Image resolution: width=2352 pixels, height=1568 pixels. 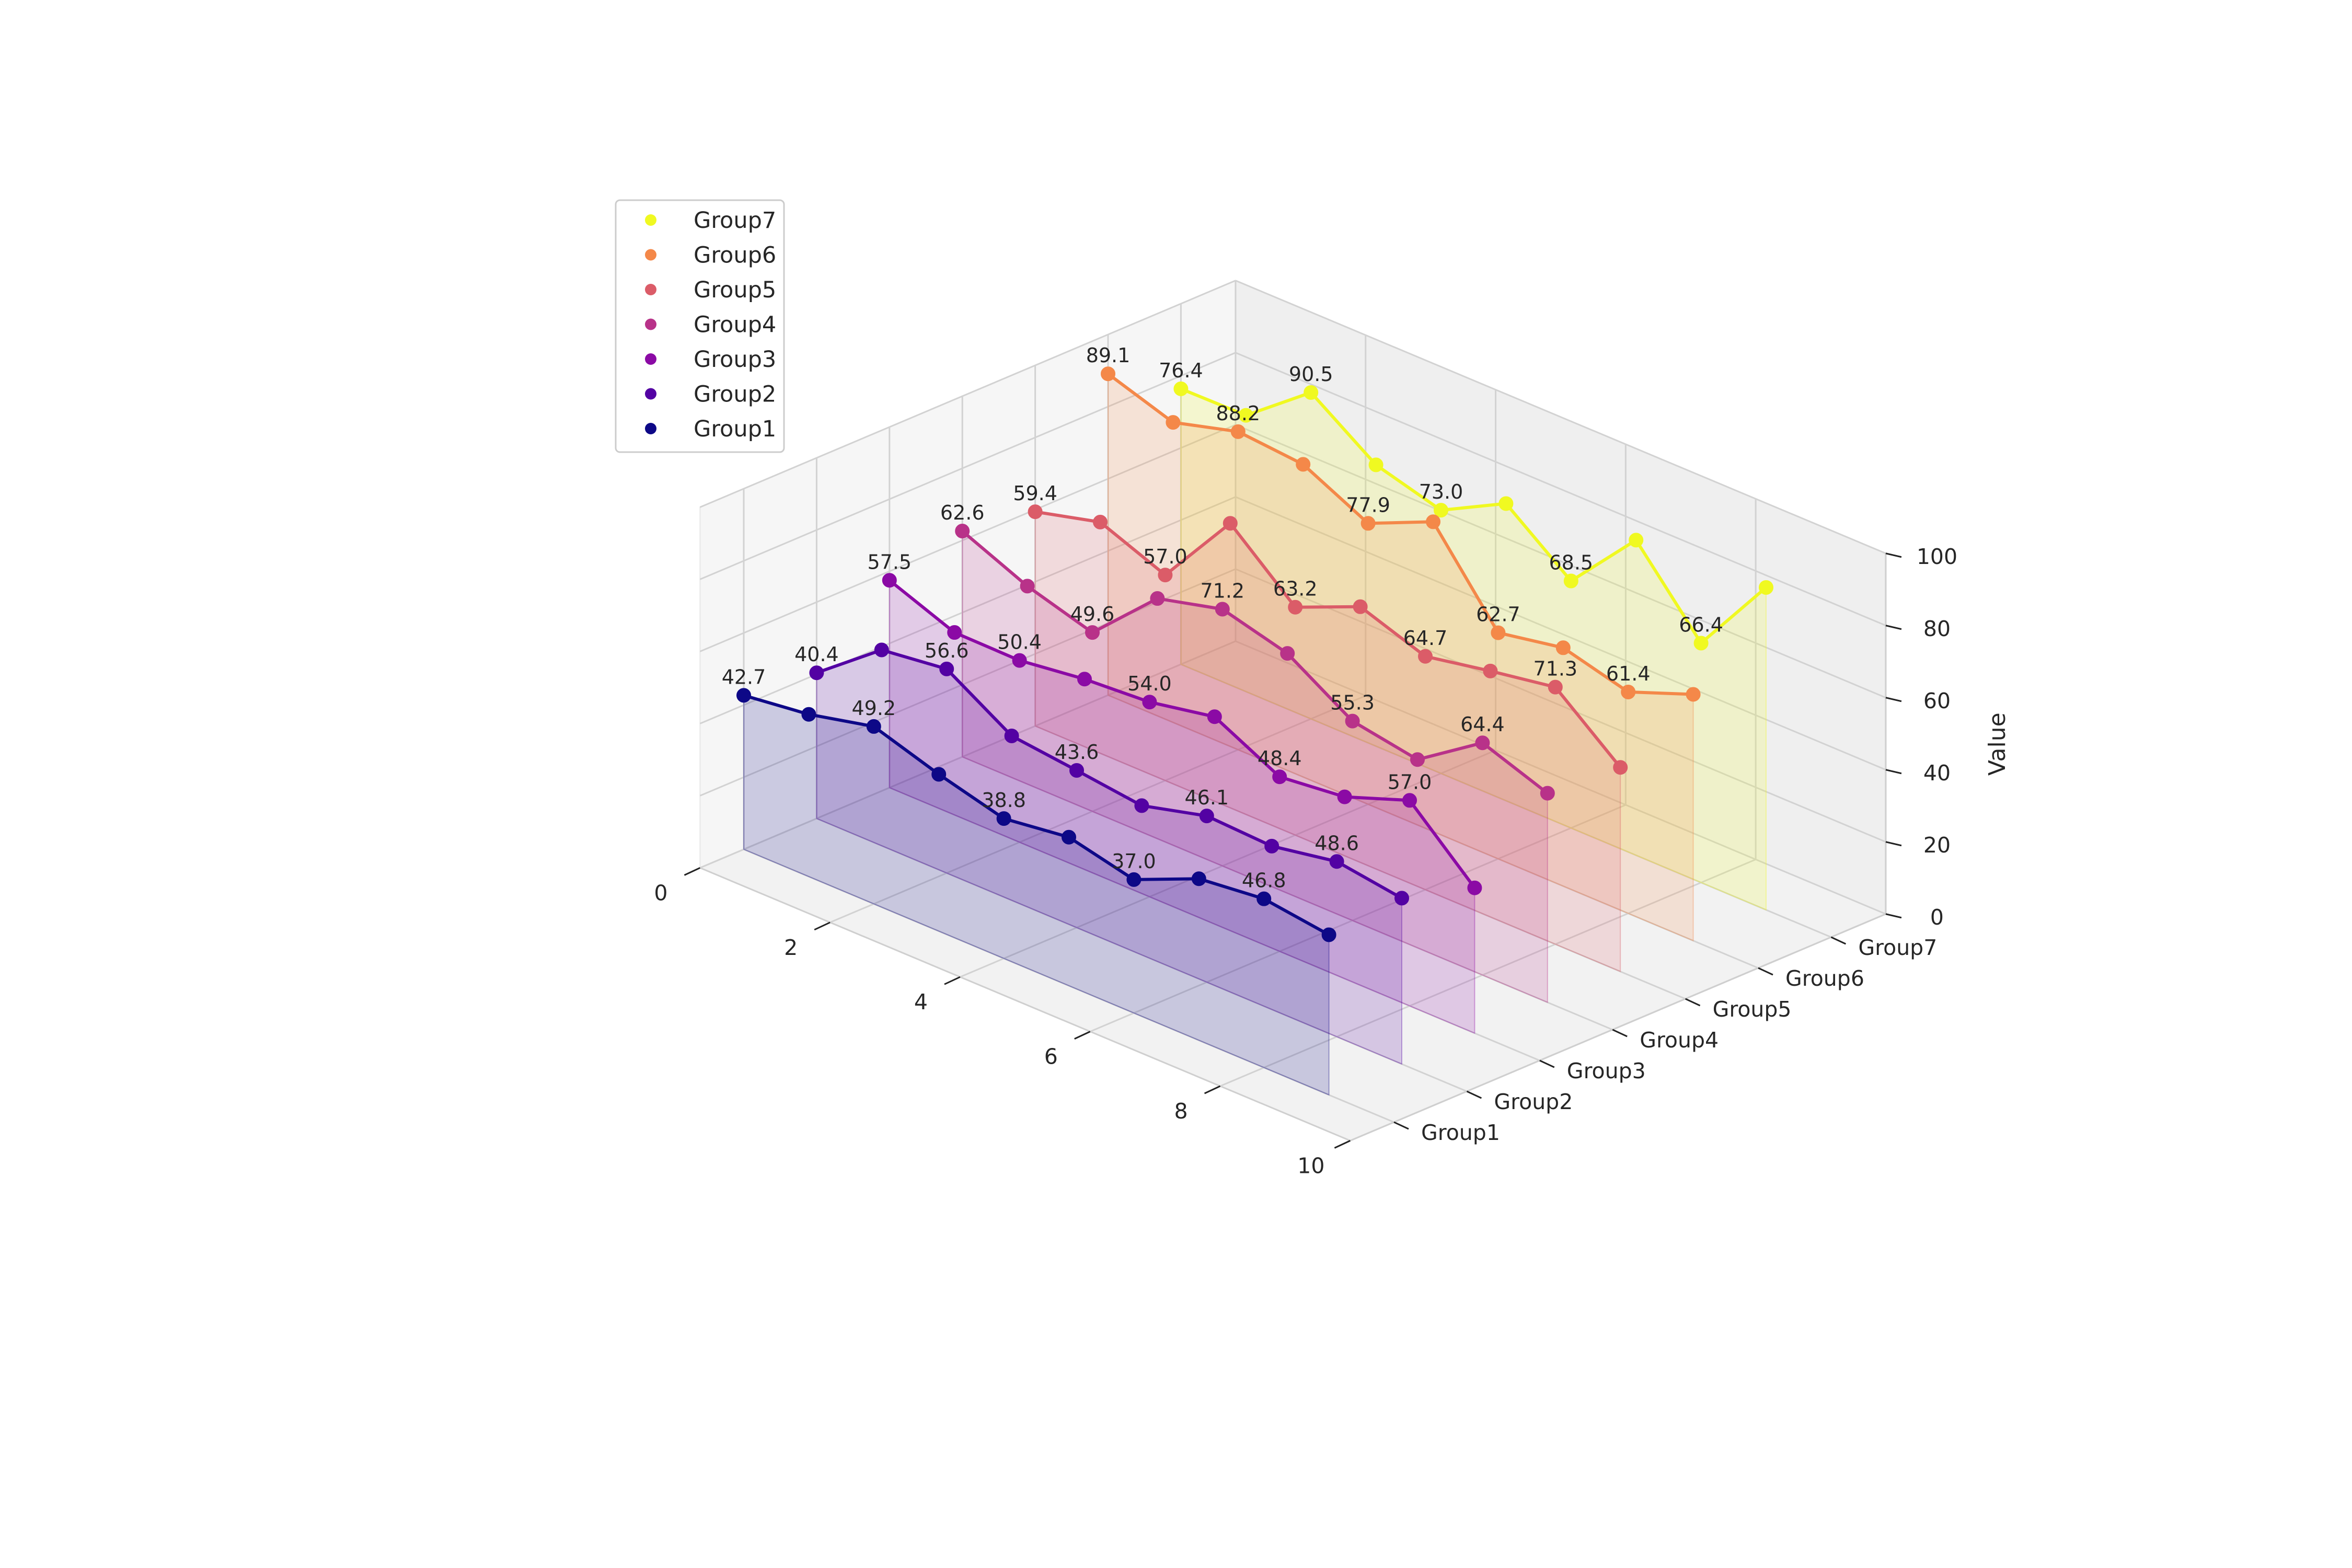 I want to click on data-label-group3: 48.4, so click(x=1280, y=758).